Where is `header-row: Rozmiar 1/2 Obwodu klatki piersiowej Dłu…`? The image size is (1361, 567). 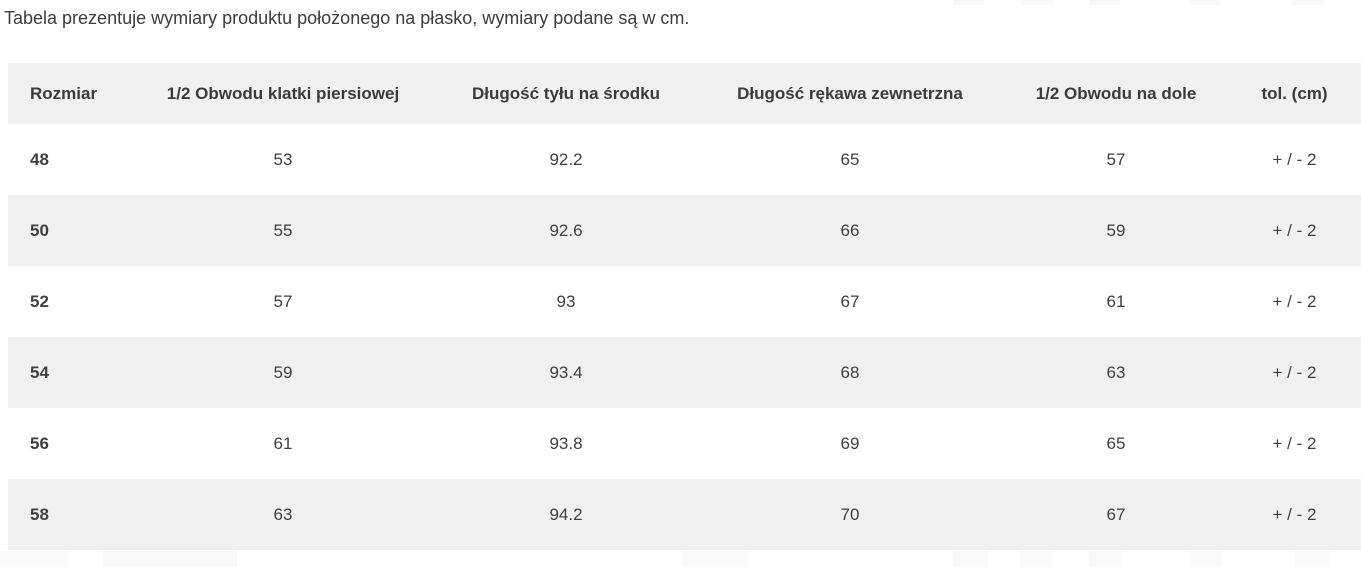 header-row: Rozmiar 1/2 Obwodu klatki piersiowej Dłu… is located at coordinates (684, 93).